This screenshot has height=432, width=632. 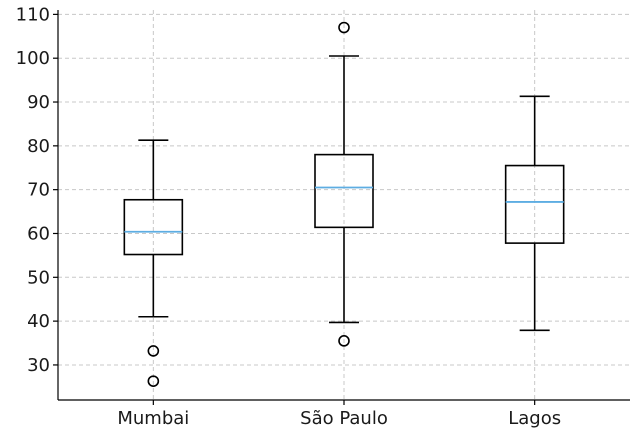 I want to click on y-tick-label: 80, so click(x=38, y=146).